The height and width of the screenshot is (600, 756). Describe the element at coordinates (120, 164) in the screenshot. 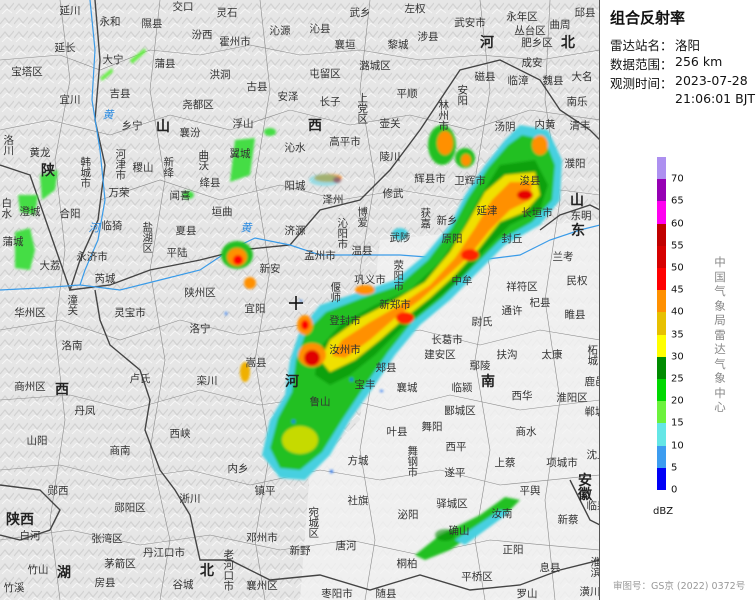

I see `place-label: 河津市` at that location.